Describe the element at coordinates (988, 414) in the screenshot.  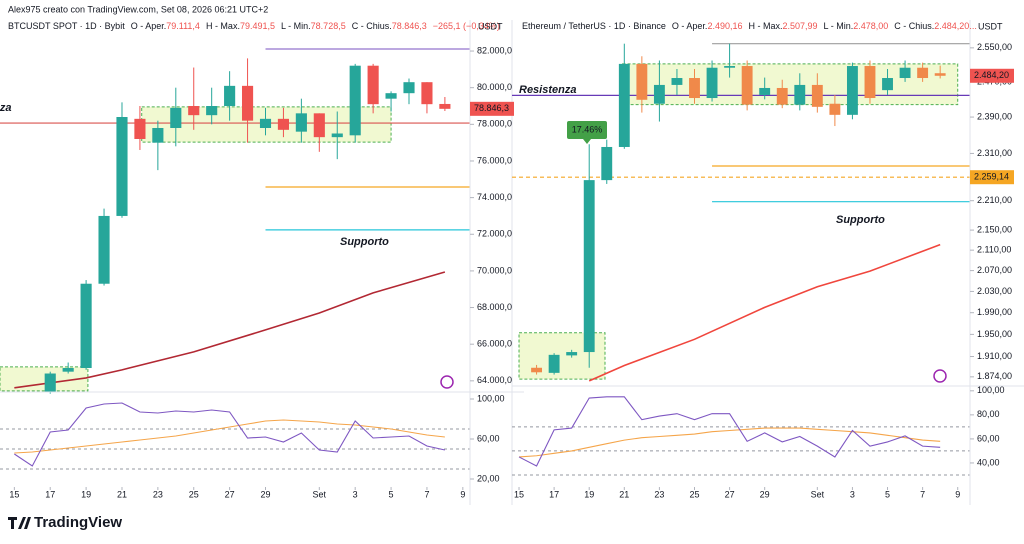
I see `rsi-tick-label: 80,00` at that location.